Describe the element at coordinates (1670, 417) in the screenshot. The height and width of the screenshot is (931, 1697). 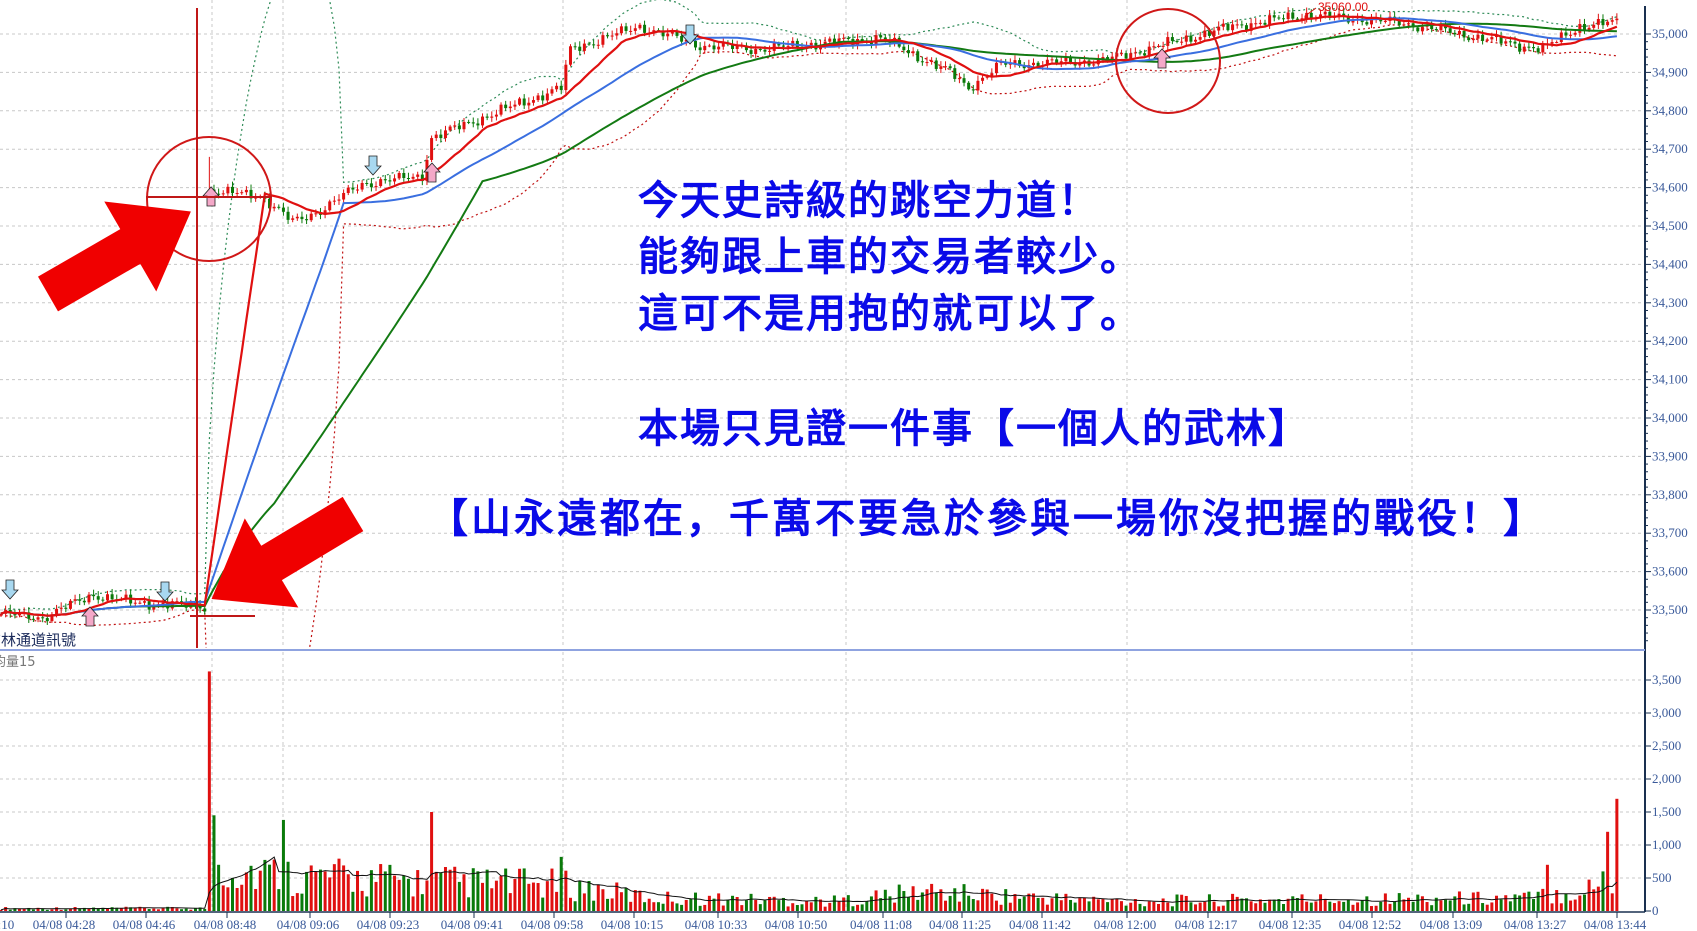
I see `price-tick-label: 34,000` at that location.